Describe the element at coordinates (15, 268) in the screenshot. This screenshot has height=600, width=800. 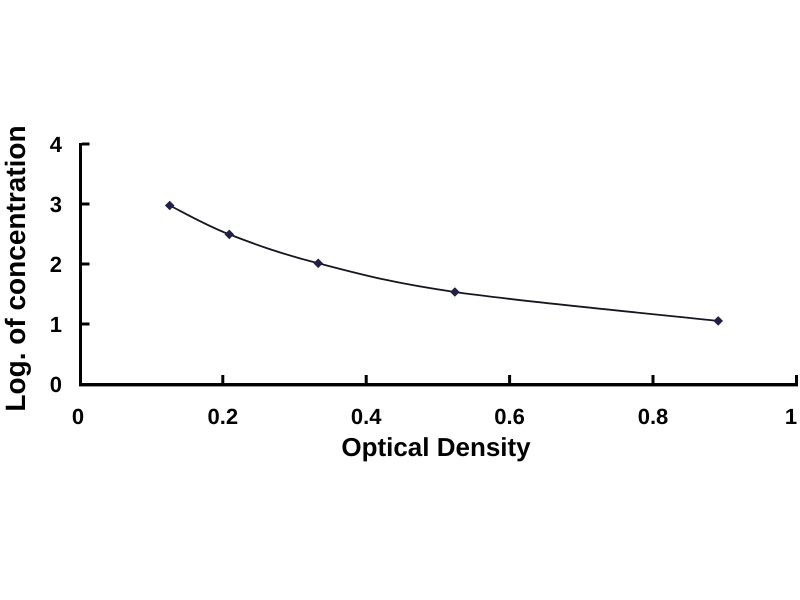
I see `svg-text: Log. of concentration` at that location.